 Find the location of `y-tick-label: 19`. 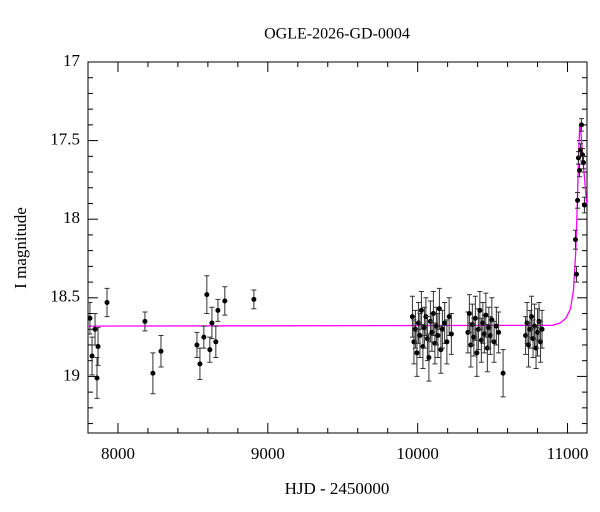

y-tick-label: 19 is located at coordinates (71, 374).